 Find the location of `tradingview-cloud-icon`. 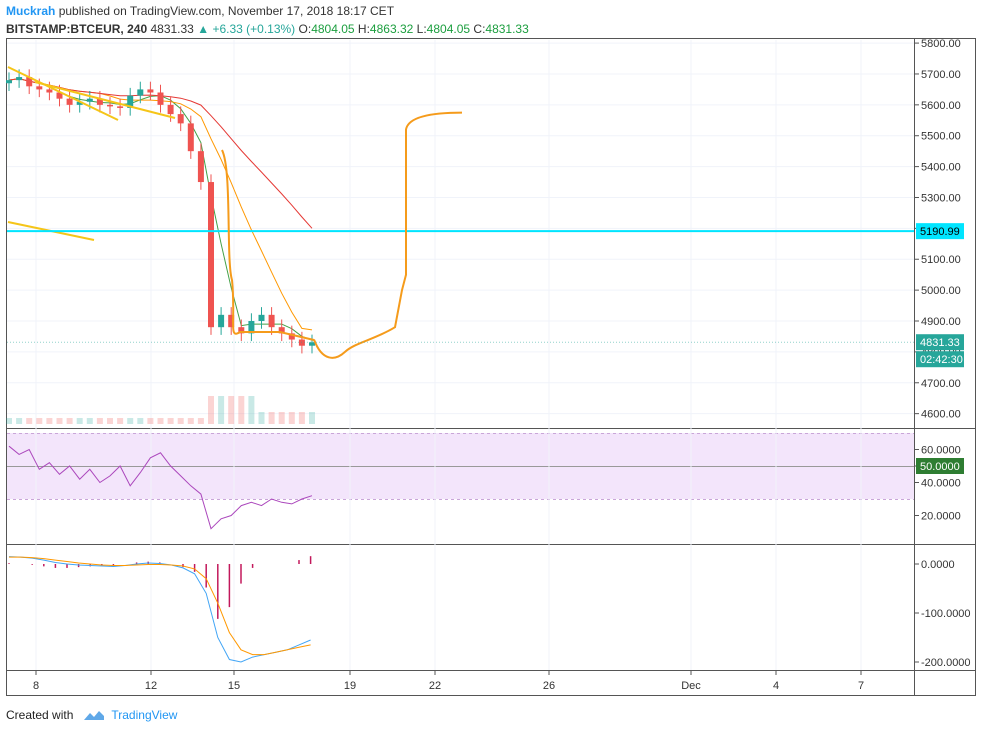

tradingview-cloud-icon is located at coordinates (94, 715).